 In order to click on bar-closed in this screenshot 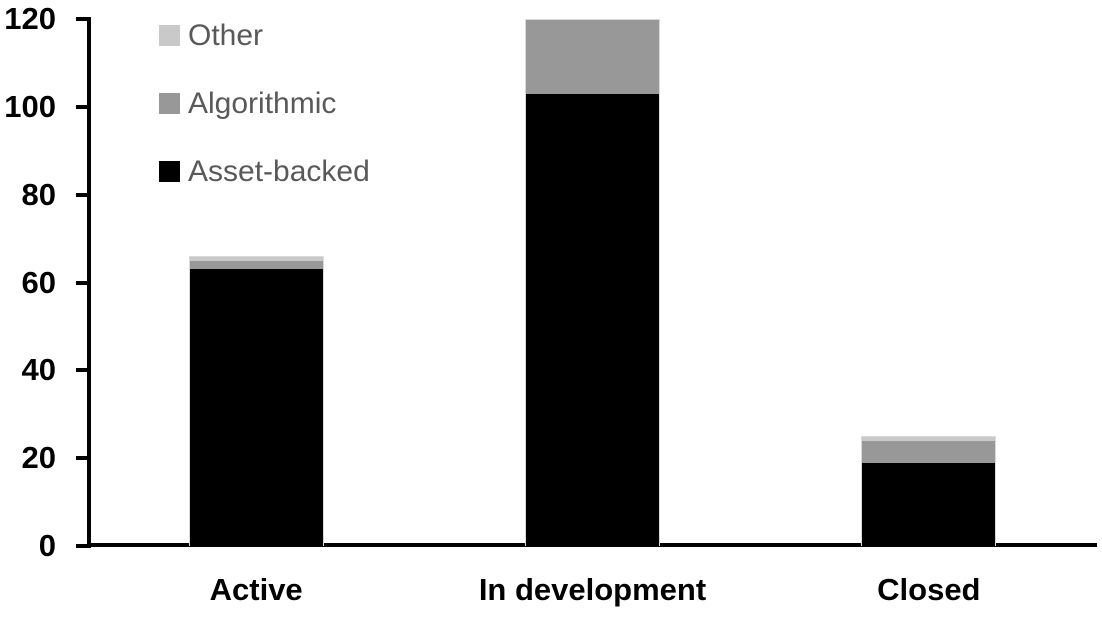, I will do `click(929, 491)`.